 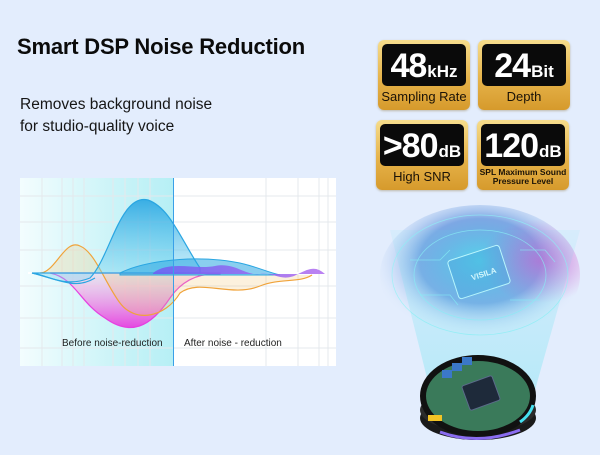 What do you see at coordinates (523, 181) in the screenshot?
I see `badge-caption-line-2: Pressure Level` at bounding box center [523, 181].